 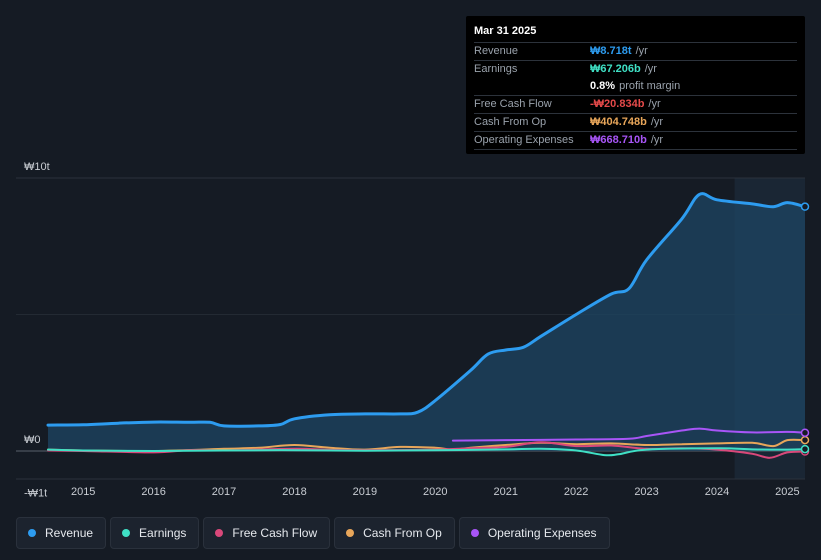 What do you see at coordinates (513, 104) in the screenshot?
I see `tooltip-label: Free Cash Flow` at bounding box center [513, 104].